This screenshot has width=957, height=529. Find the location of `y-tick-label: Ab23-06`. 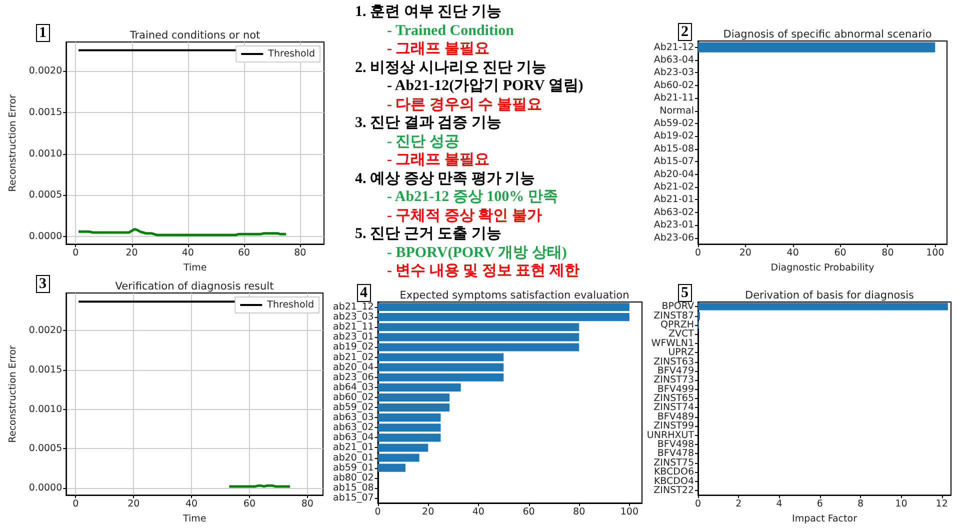

y-tick-label: Ab23-06 is located at coordinates (674, 238).